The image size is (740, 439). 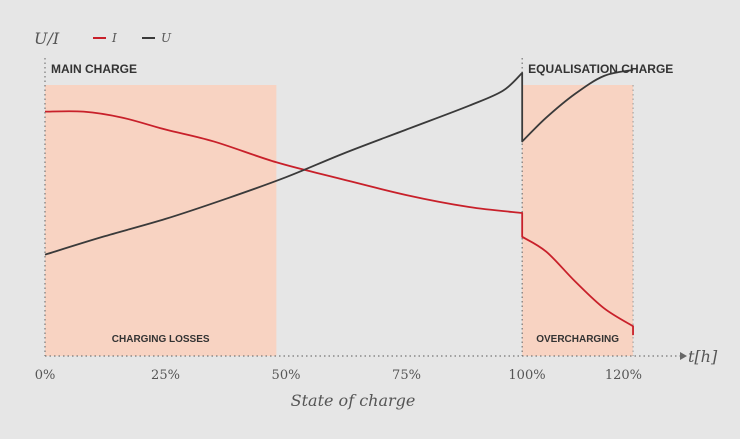 I want to click on x-tick-label-0: 0%, so click(x=45, y=375).